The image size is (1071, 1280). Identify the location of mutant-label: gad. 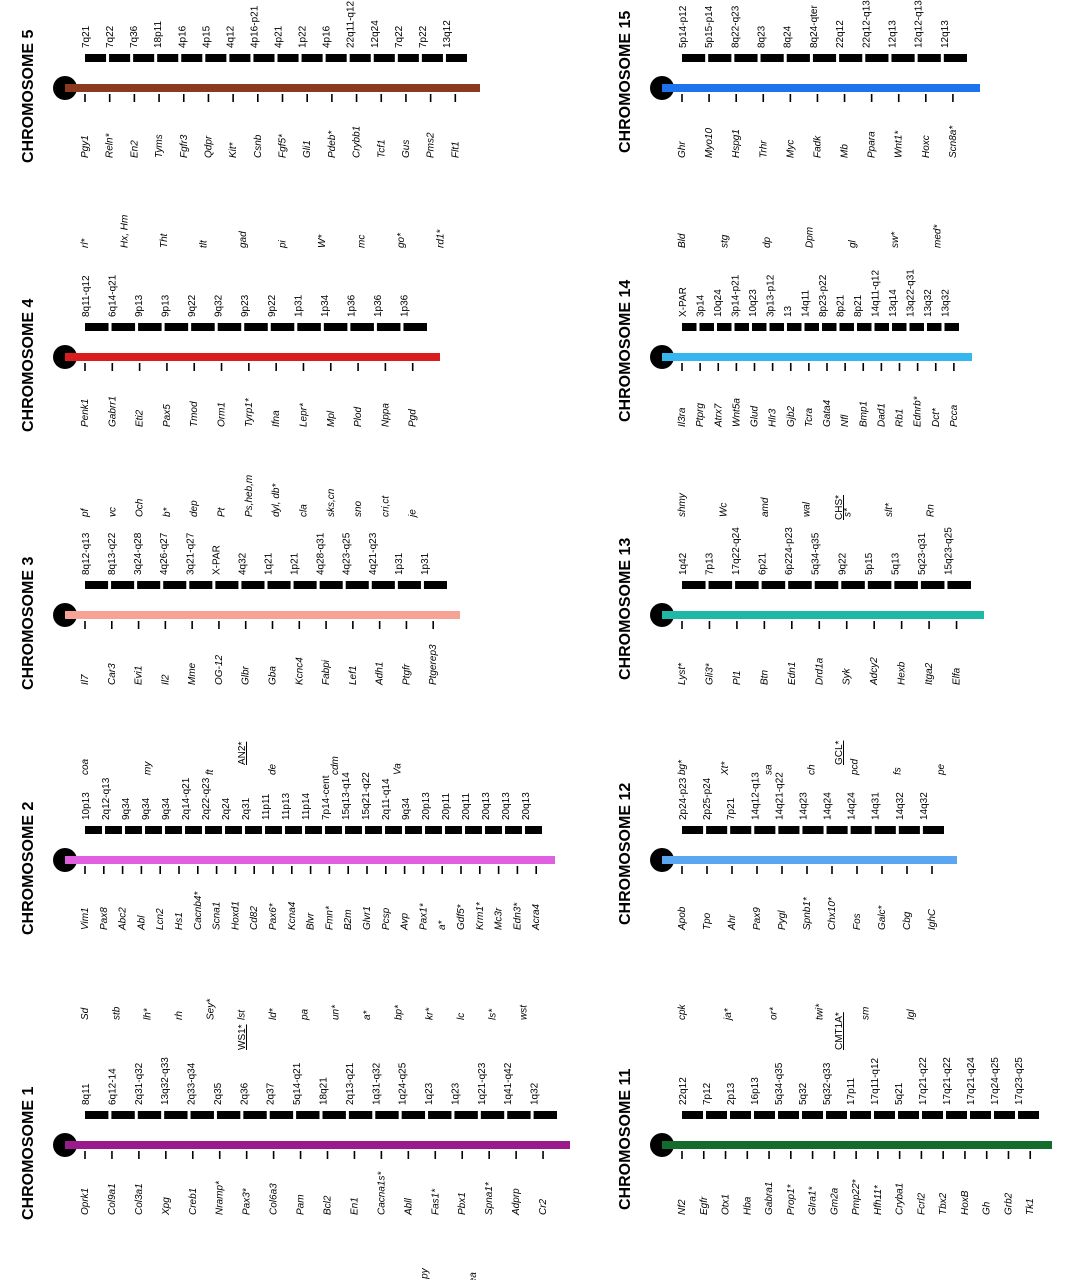
(243, 239).